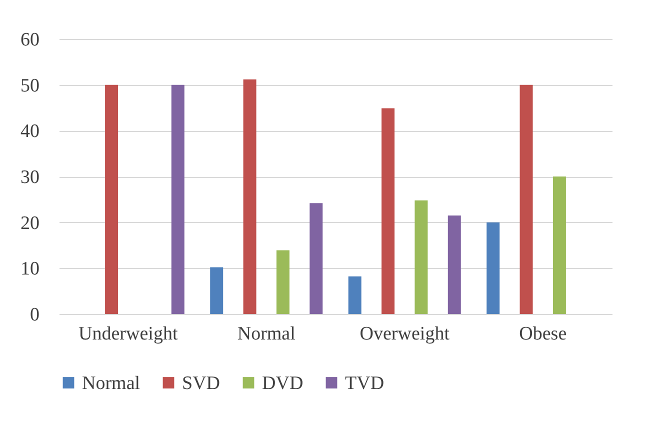 Image resolution: width=651 pixels, height=427 pixels. I want to click on y-tick-label: 40, so click(30, 131).